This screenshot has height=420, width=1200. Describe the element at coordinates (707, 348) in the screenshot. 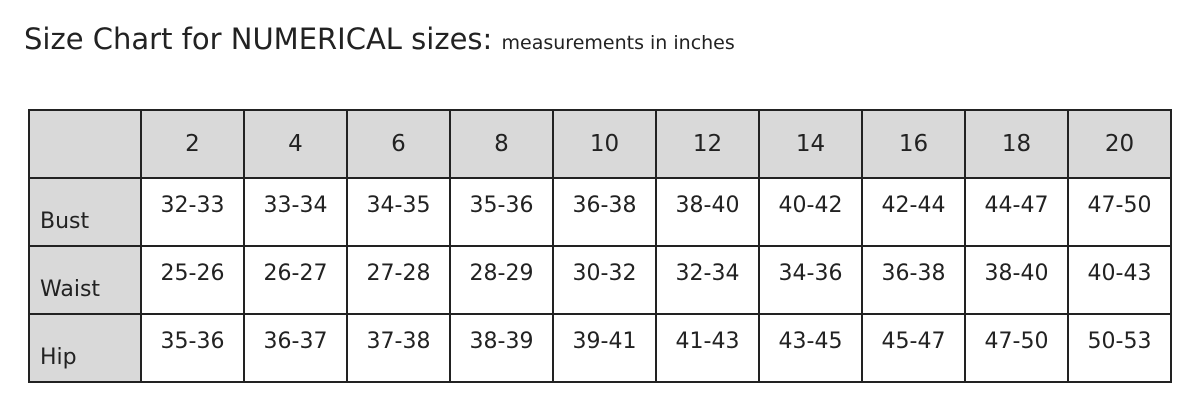

I see `measurement-cell: 41-43` at that location.